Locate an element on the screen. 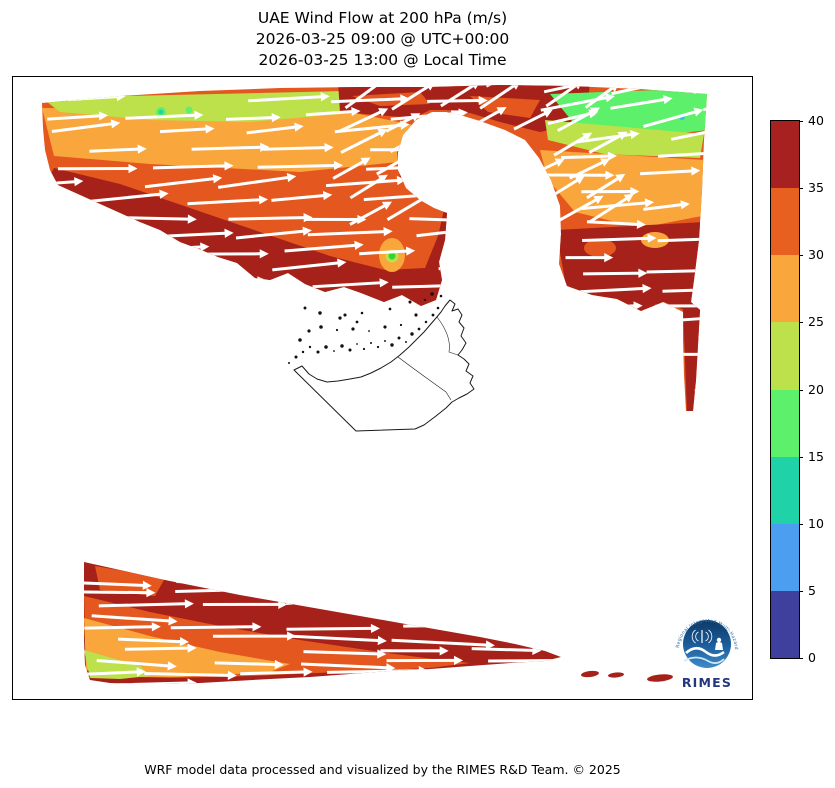  chart-subtitle-utc: 2026-03-25 09:00 @ UTC+00:00 is located at coordinates (382, 39).